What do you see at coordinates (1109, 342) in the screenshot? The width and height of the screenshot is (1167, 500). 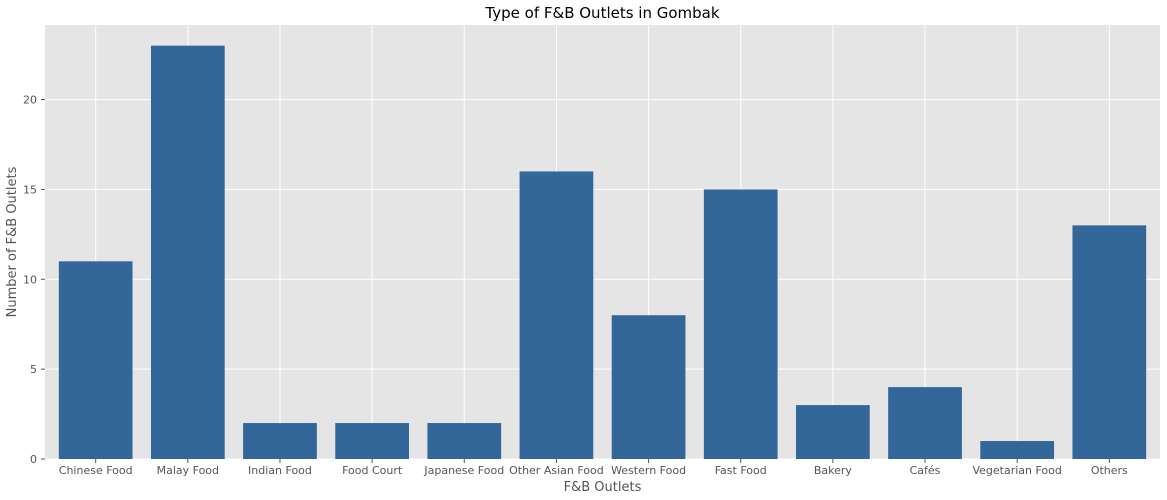 I see `bar-others` at bounding box center [1109, 342].